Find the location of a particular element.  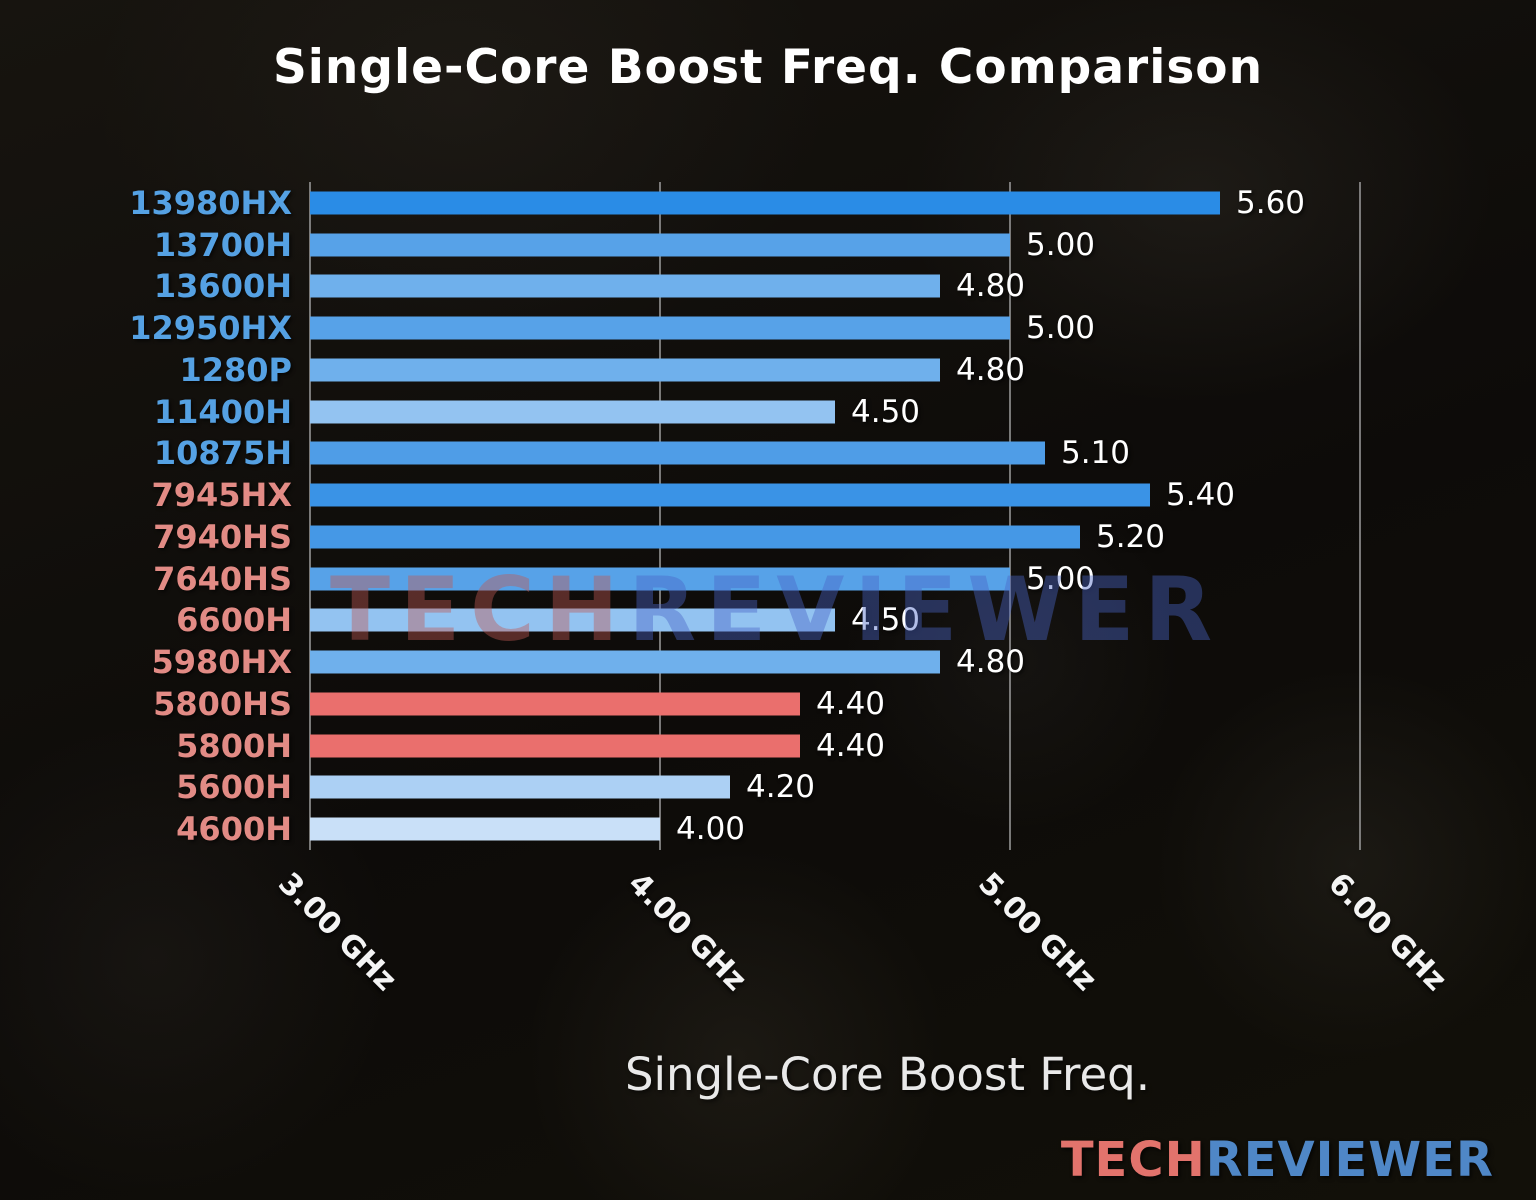

value-label: 5.40 is located at coordinates (1201, 495).